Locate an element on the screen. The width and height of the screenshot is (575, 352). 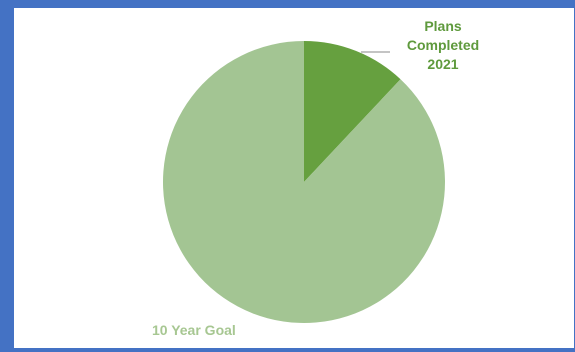
ten-year-goal-label: 10 Year Goal is located at coordinates (194, 330).